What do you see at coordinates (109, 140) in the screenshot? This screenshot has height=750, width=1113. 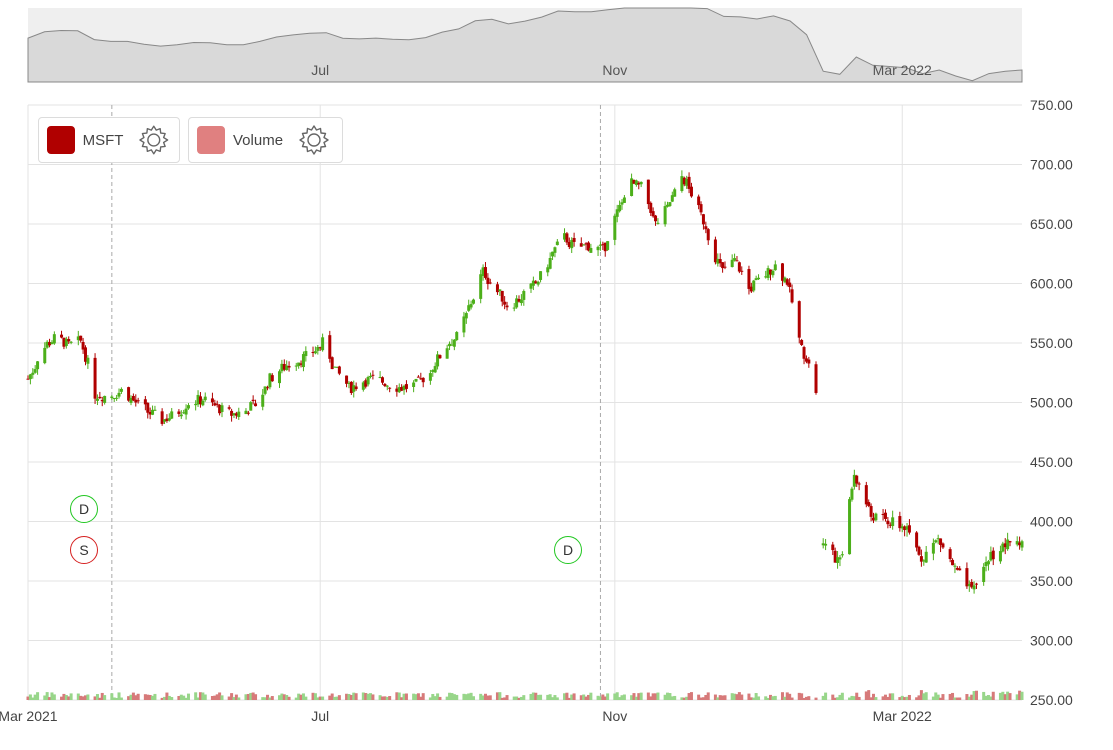 I see `legend-item-msft: MSFT` at bounding box center [109, 140].